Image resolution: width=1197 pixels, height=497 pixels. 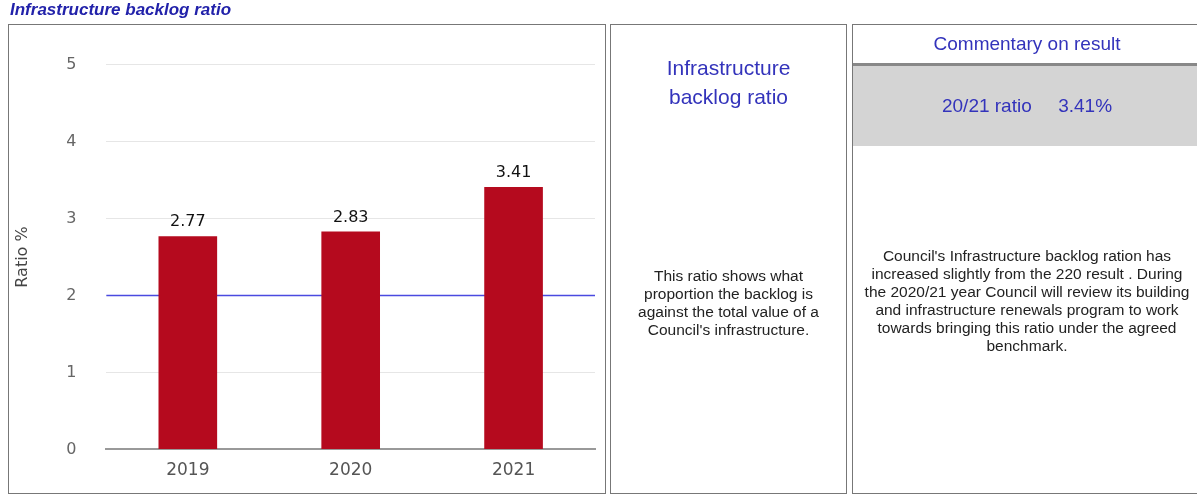 What do you see at coordinates (71, 63) in the screenshot?
I see `y-tick-label: 5` at bounding box center [71, 63].